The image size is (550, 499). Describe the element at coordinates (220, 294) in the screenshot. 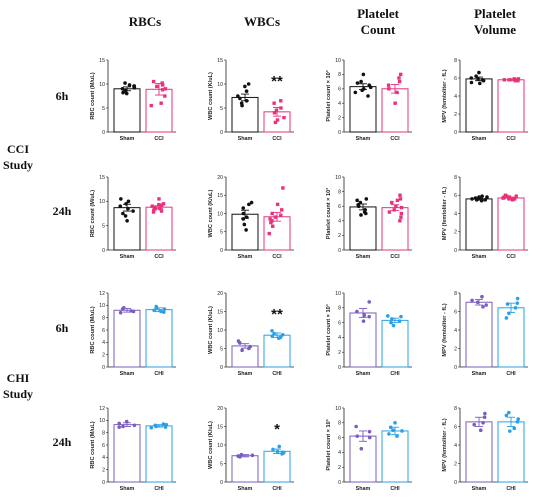

I see `y-tick-label: 20` at that location.